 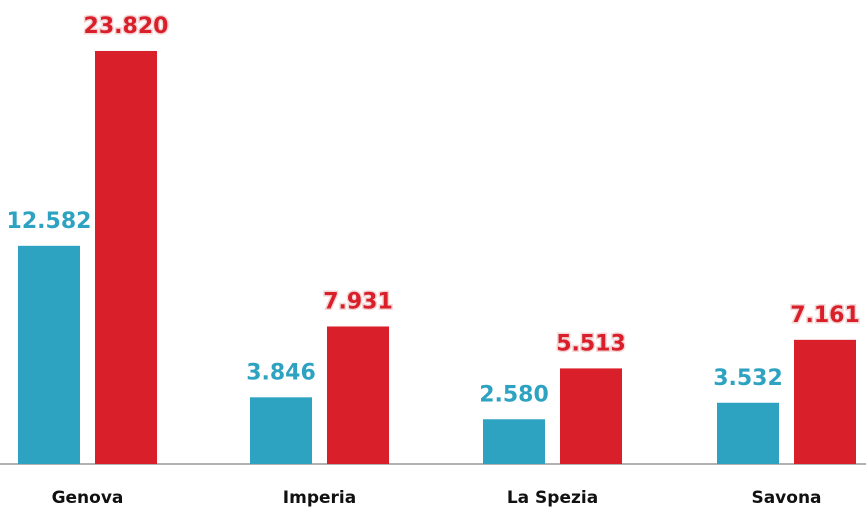 I want to click on value-label: 12.582, so click(x=49, y=221).